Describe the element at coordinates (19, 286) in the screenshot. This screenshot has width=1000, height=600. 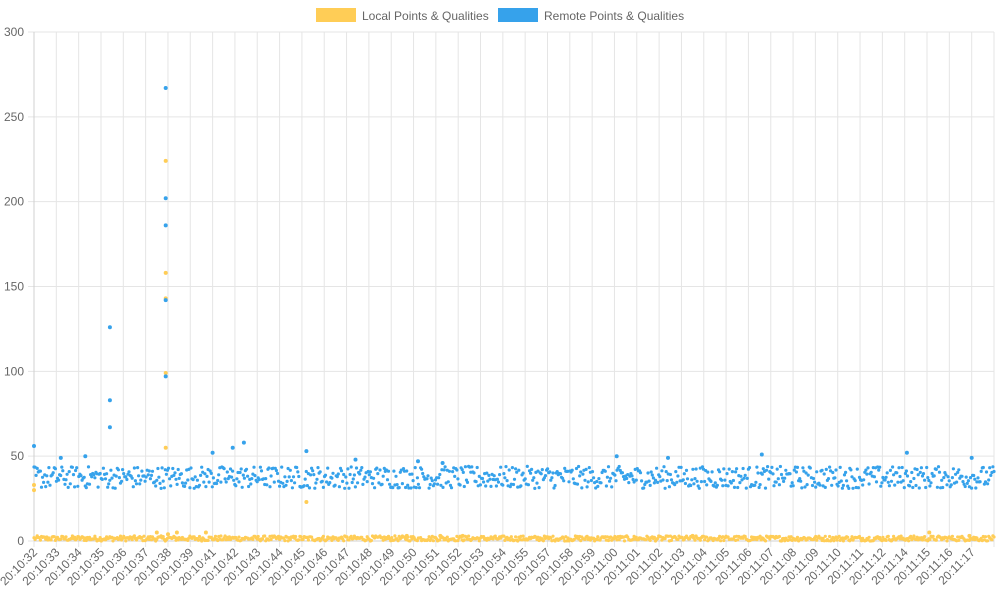
I see `y-axis: 0 50 100 150 200 250 300` at that location.